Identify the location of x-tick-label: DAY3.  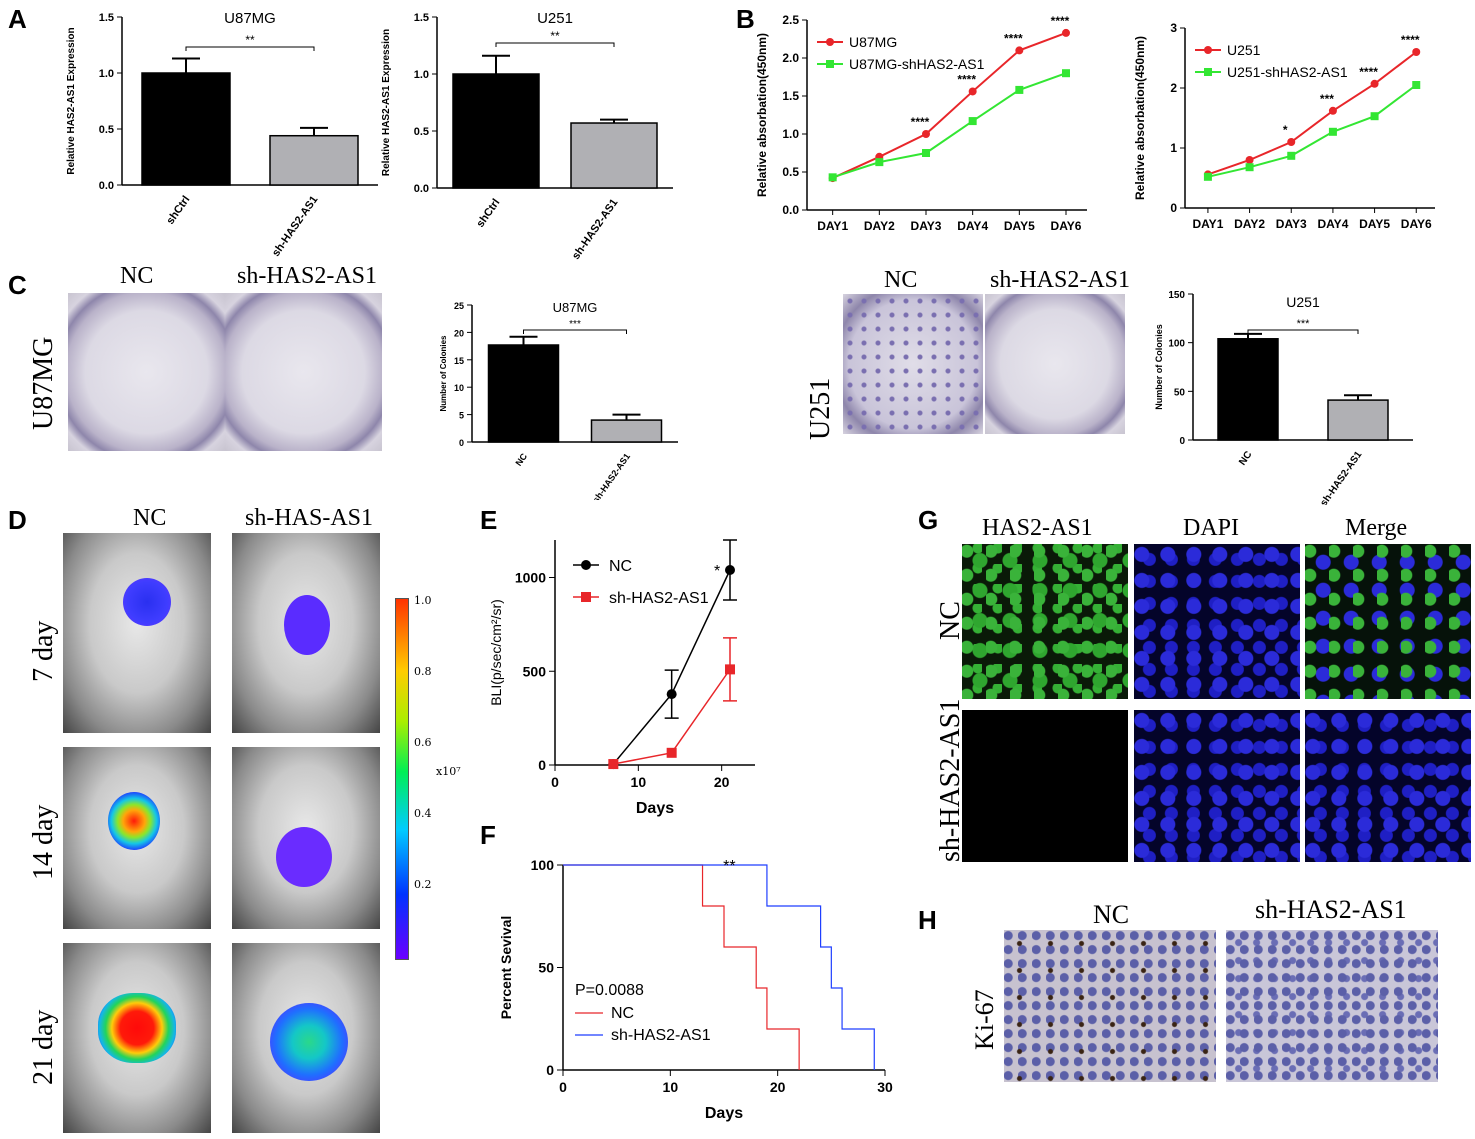
(926, 226).